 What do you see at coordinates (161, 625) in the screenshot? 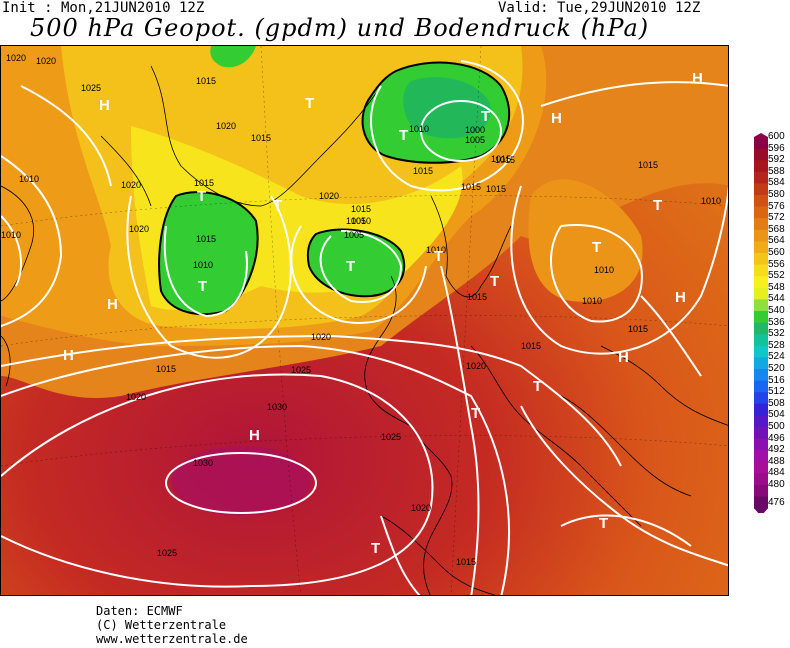
I see `footer-copyright: (C) Wetterzentrale` at bounding box center [161, 625].